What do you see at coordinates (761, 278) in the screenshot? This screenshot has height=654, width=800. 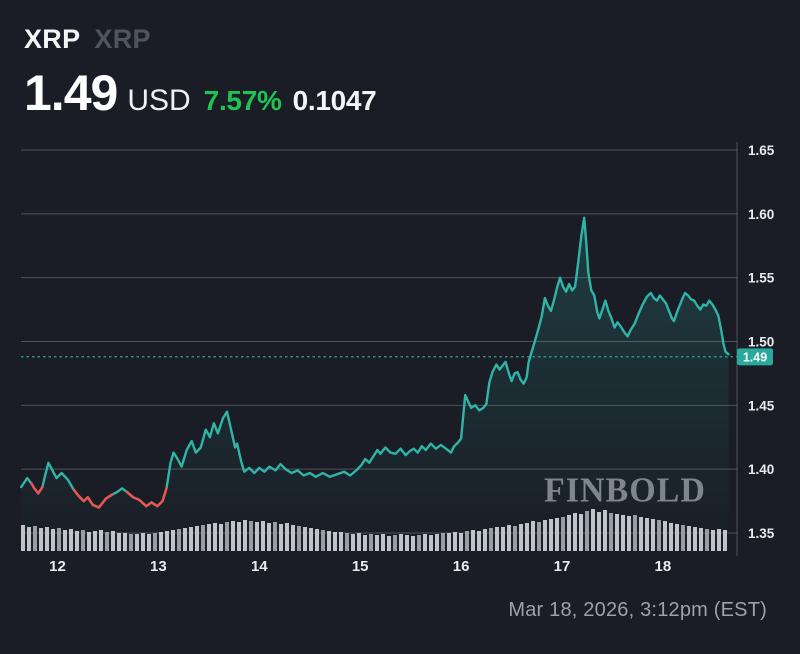 I see `y-axis-label: 1.55` at bounding box center [761, 278].